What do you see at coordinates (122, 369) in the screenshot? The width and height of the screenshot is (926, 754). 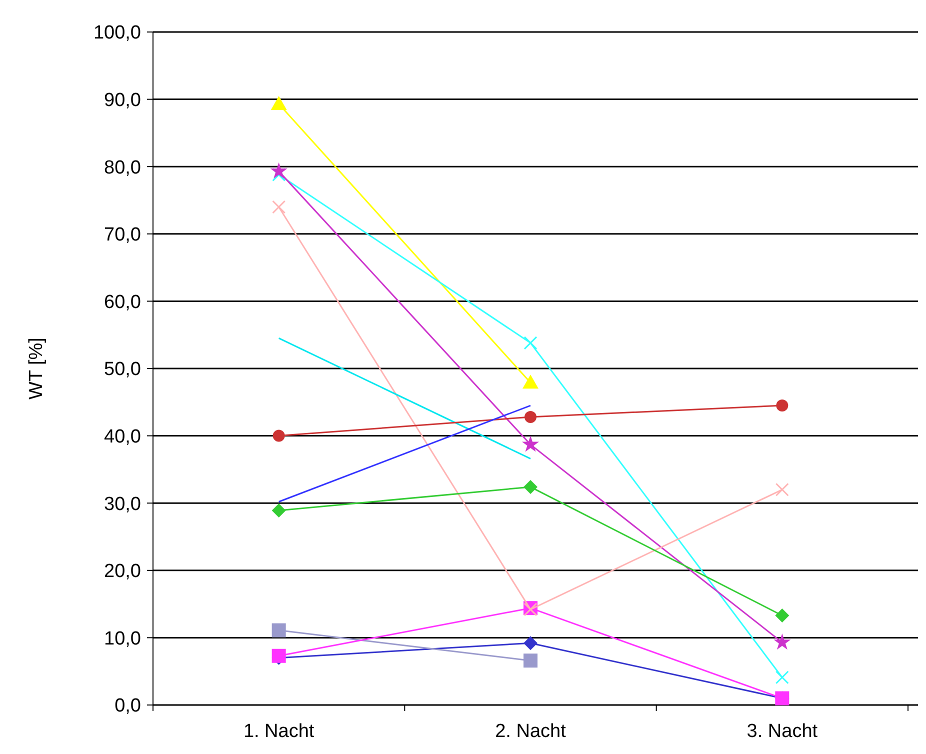 I see `y-tick-label: 50,0` at bounding box center [122, 369].